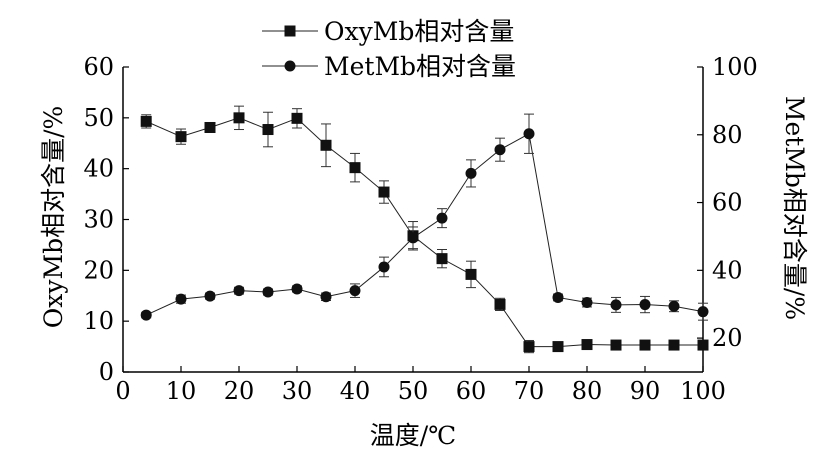  What do you see at coordinates (98, 220) in the screenshot?
I see `y-left-tick-label: 30` at bounding box center [98, 220].